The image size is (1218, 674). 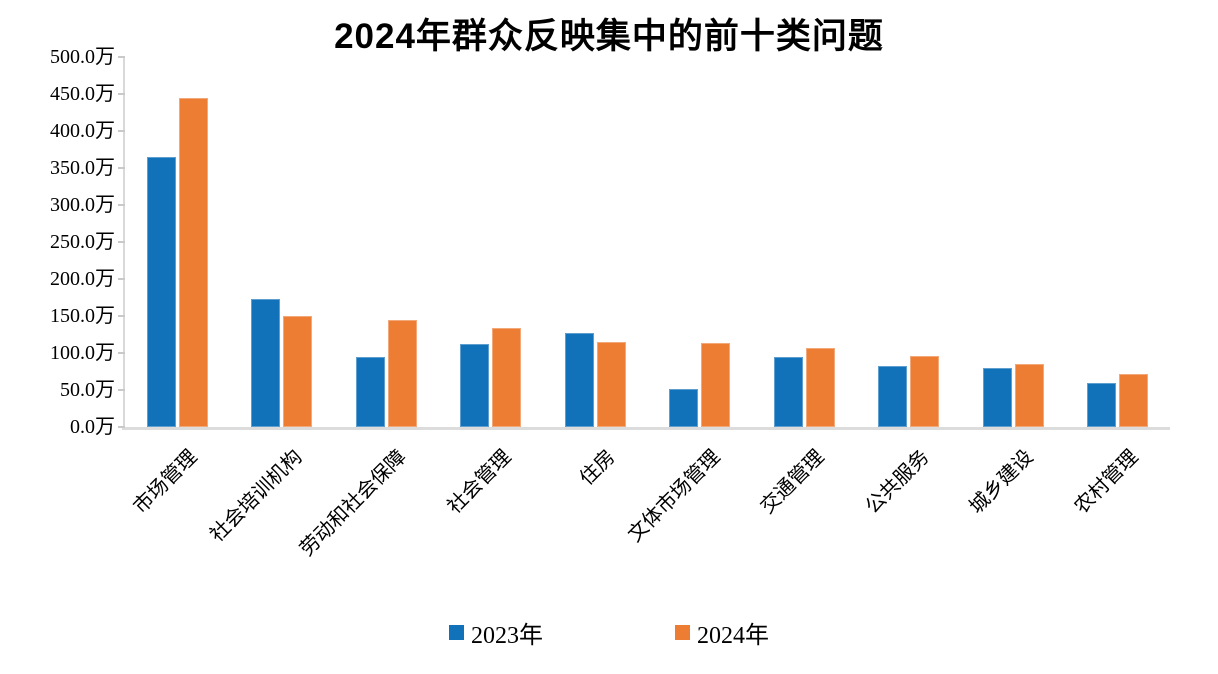 What do you see at coordinates (507, 636) in the screenshot?
I see `legend-label-2023: 2023年` at bounding box center [507, 636].